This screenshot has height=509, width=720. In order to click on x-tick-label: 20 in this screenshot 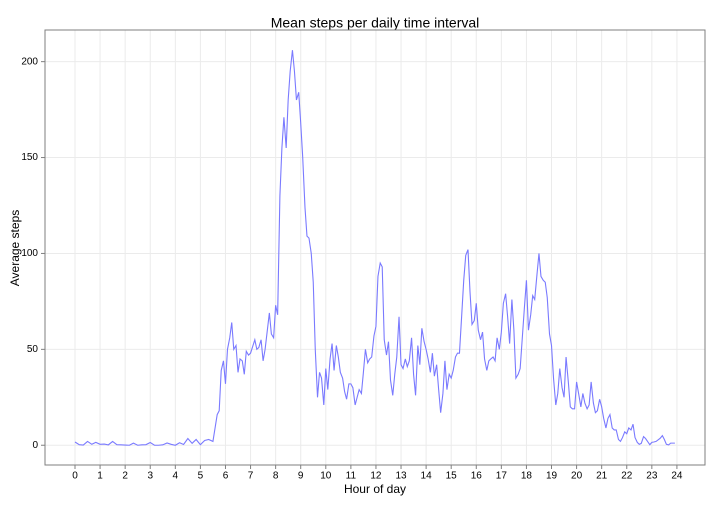, I will do `click(577, 476)`.